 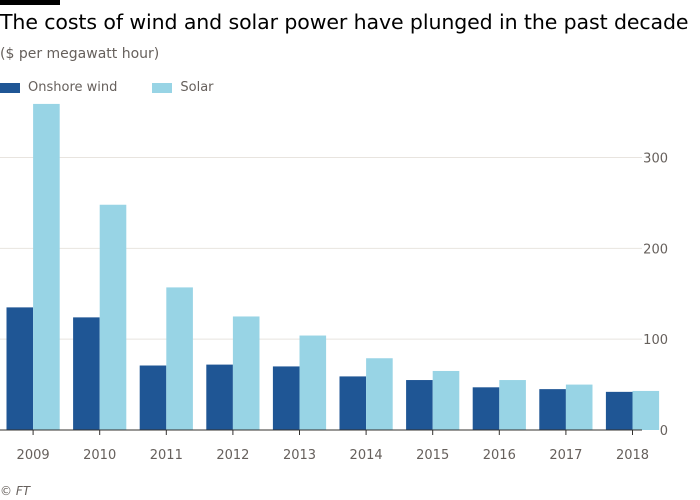 What do you see at coordinates (15, 491) in the screenshot?
I see `source-credit: © FT` at bounding box center [15, 491].